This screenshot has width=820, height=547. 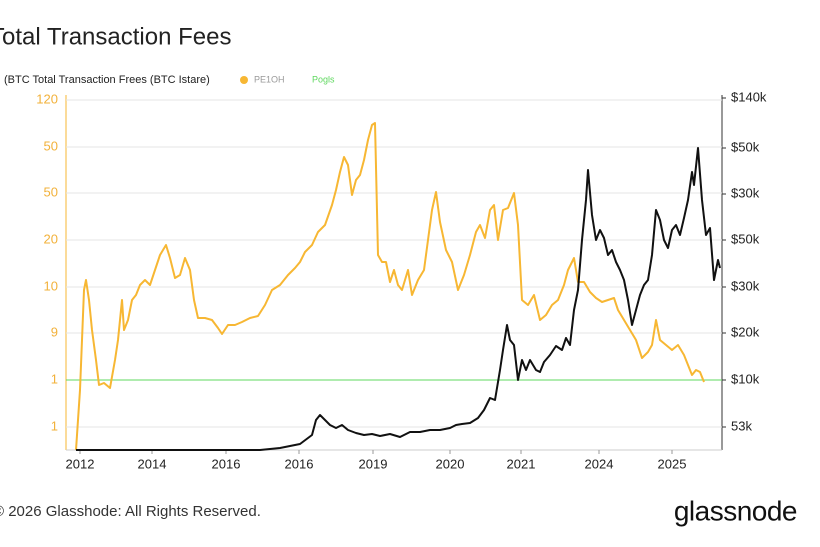 What do you see at coordinates (47, 98) in the screenshot?
I see `y-tick-label: 120` at bounding box center [47, 98].